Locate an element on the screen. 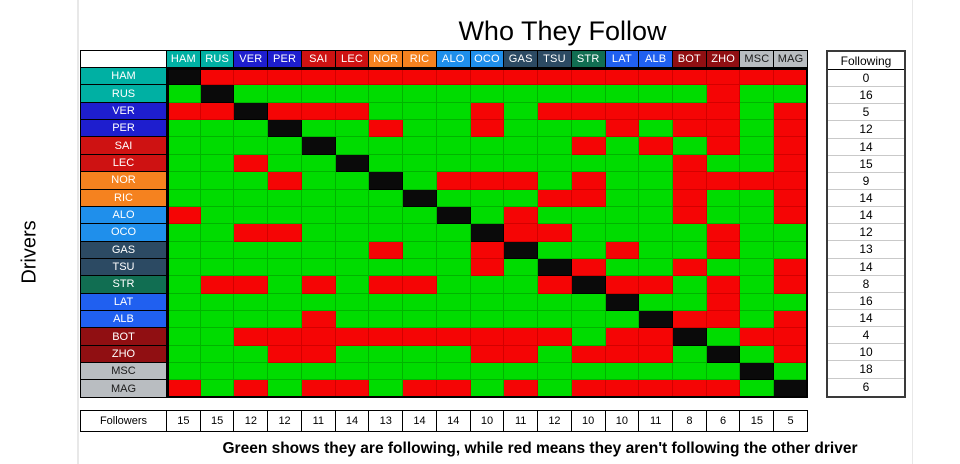 The height and width of the screenshot is (464, 960). matrix-cell-ALO-HAM is located at coordinates (184, 215).